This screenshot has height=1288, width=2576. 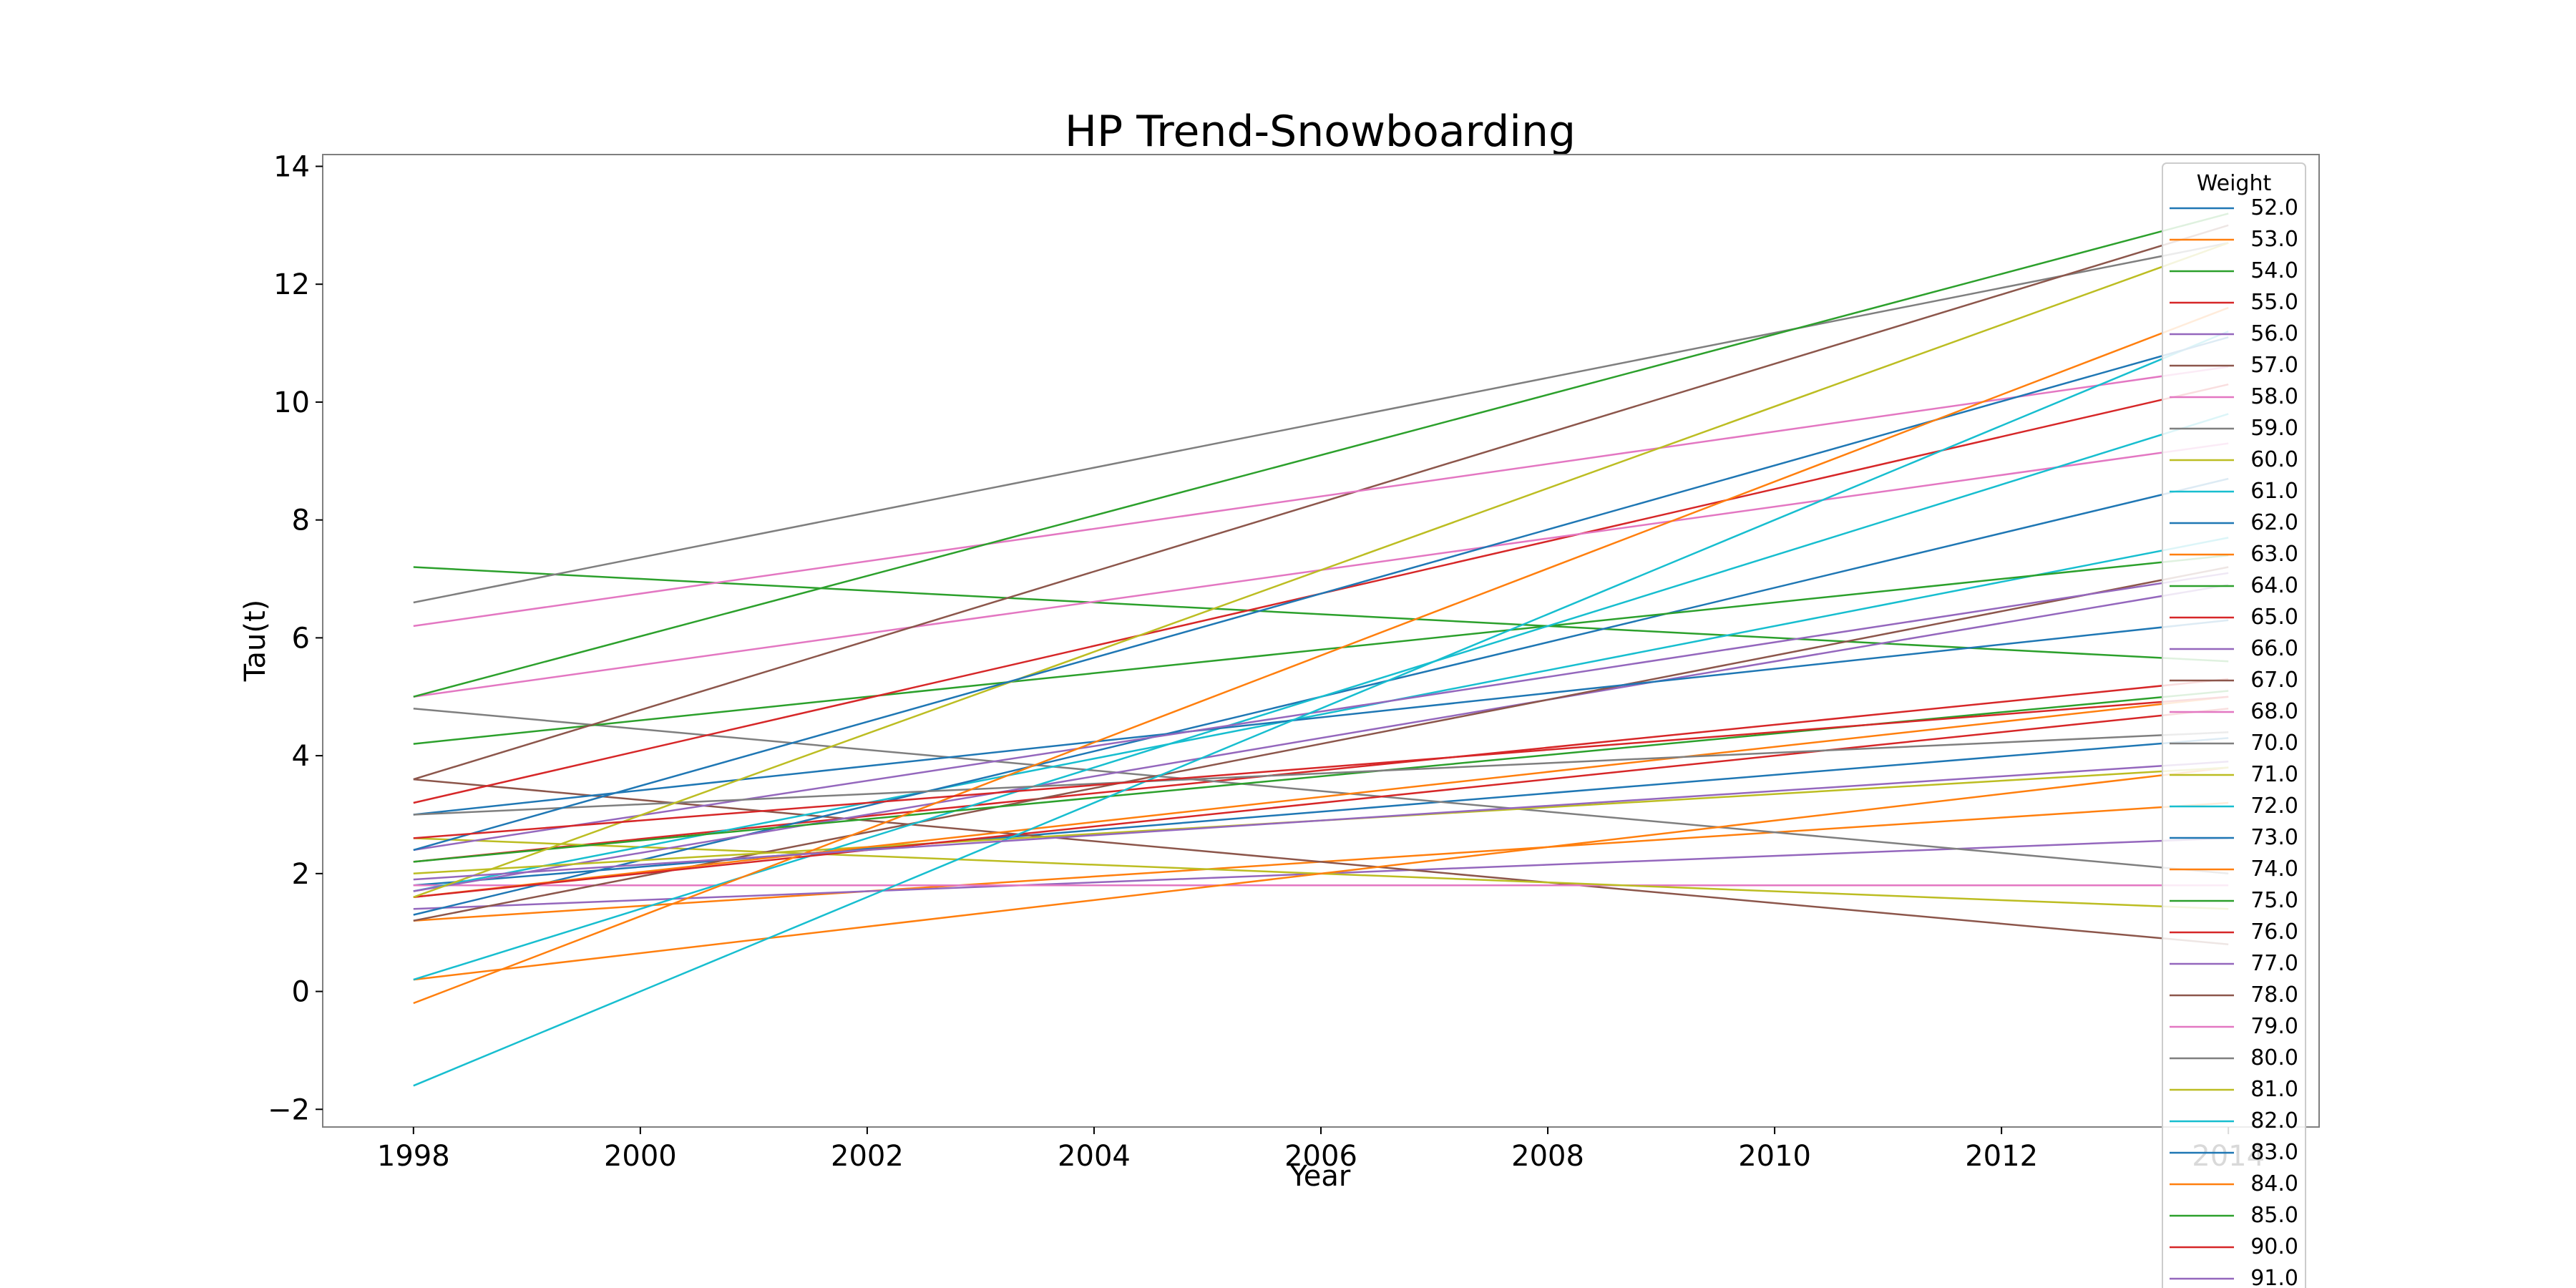 I want to click on legend-box, so click(x=2234, y=725).